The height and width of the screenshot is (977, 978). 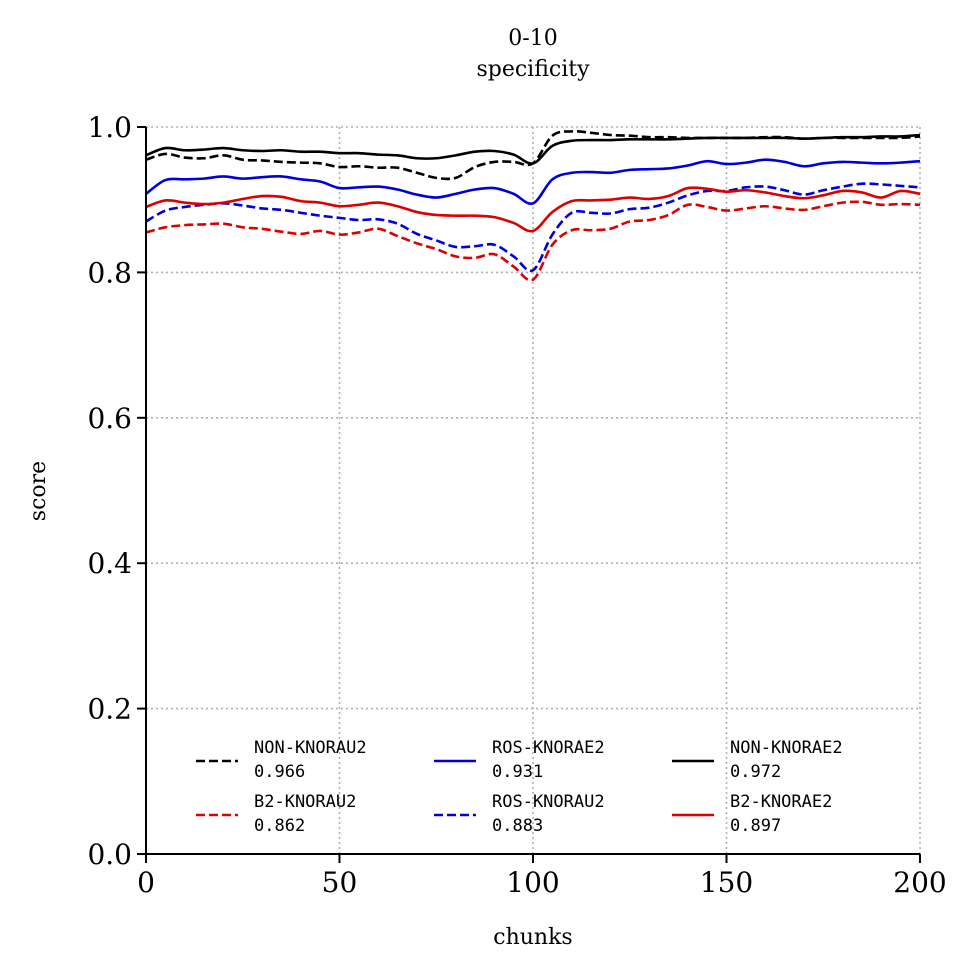 What do you see at coordinates (781, 802) in the screenshot?
I see `legend-label-b2-knorae2: B2-KNORAE2` at bounding box center [781, 802].